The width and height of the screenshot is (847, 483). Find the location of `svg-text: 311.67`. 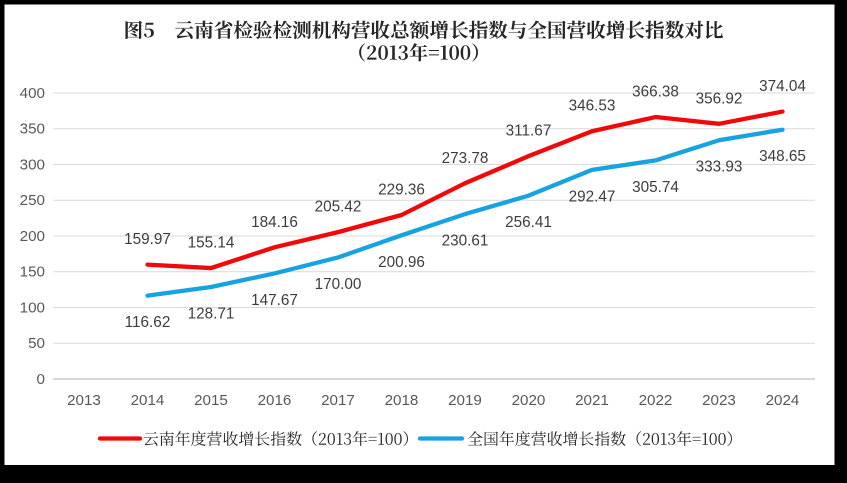

svg-text: 311.67 is located at coordinates (529, 131).